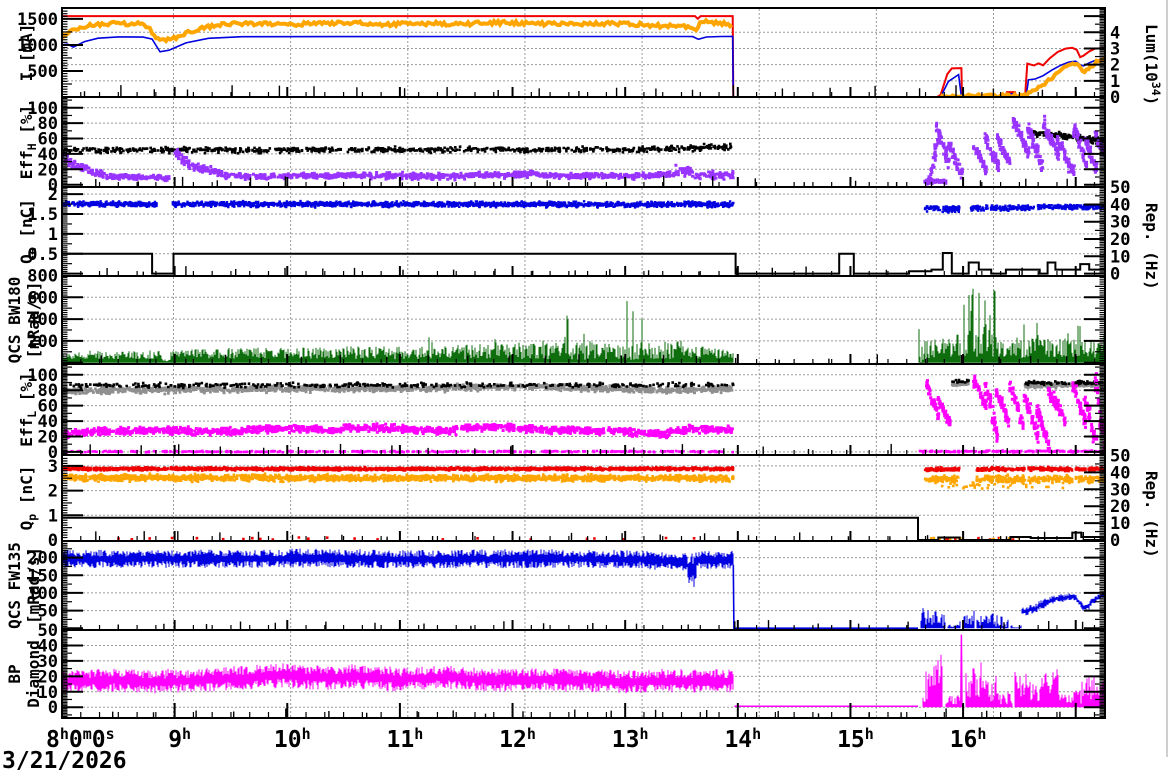  What do you see at coordinates (64, 761) in the screenshot?
I see `date-label: 3/21/2026` at bounding box center [64, 761].